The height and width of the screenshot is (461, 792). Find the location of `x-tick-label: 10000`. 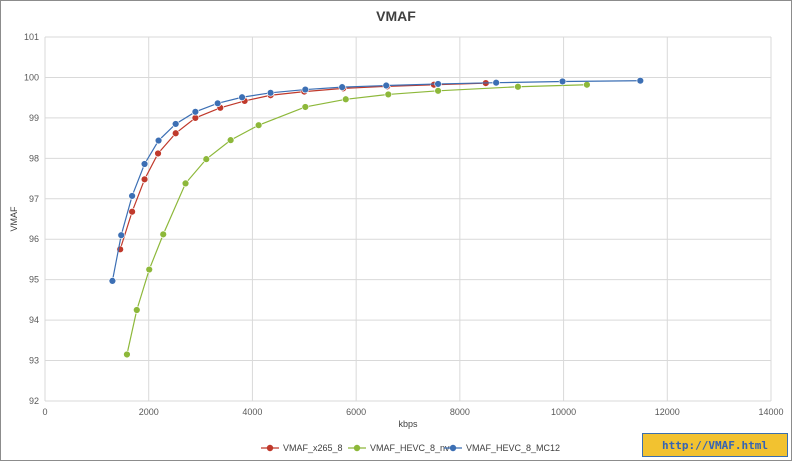

x-tick-label: 10000 is located at coordinates (563, 412).